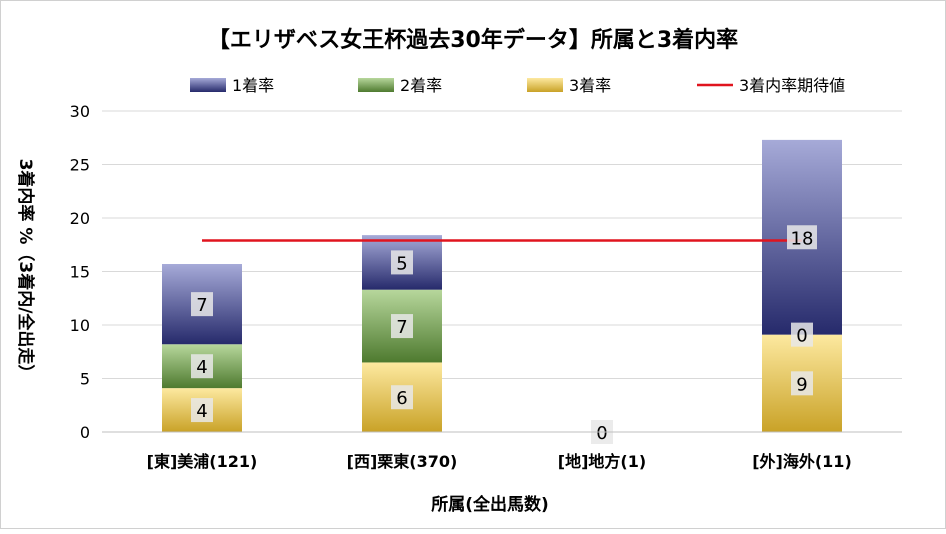 Image resolution: width=946 pixels, height=534 pixels. I want to click on data-label: 6, so click(401, 398).